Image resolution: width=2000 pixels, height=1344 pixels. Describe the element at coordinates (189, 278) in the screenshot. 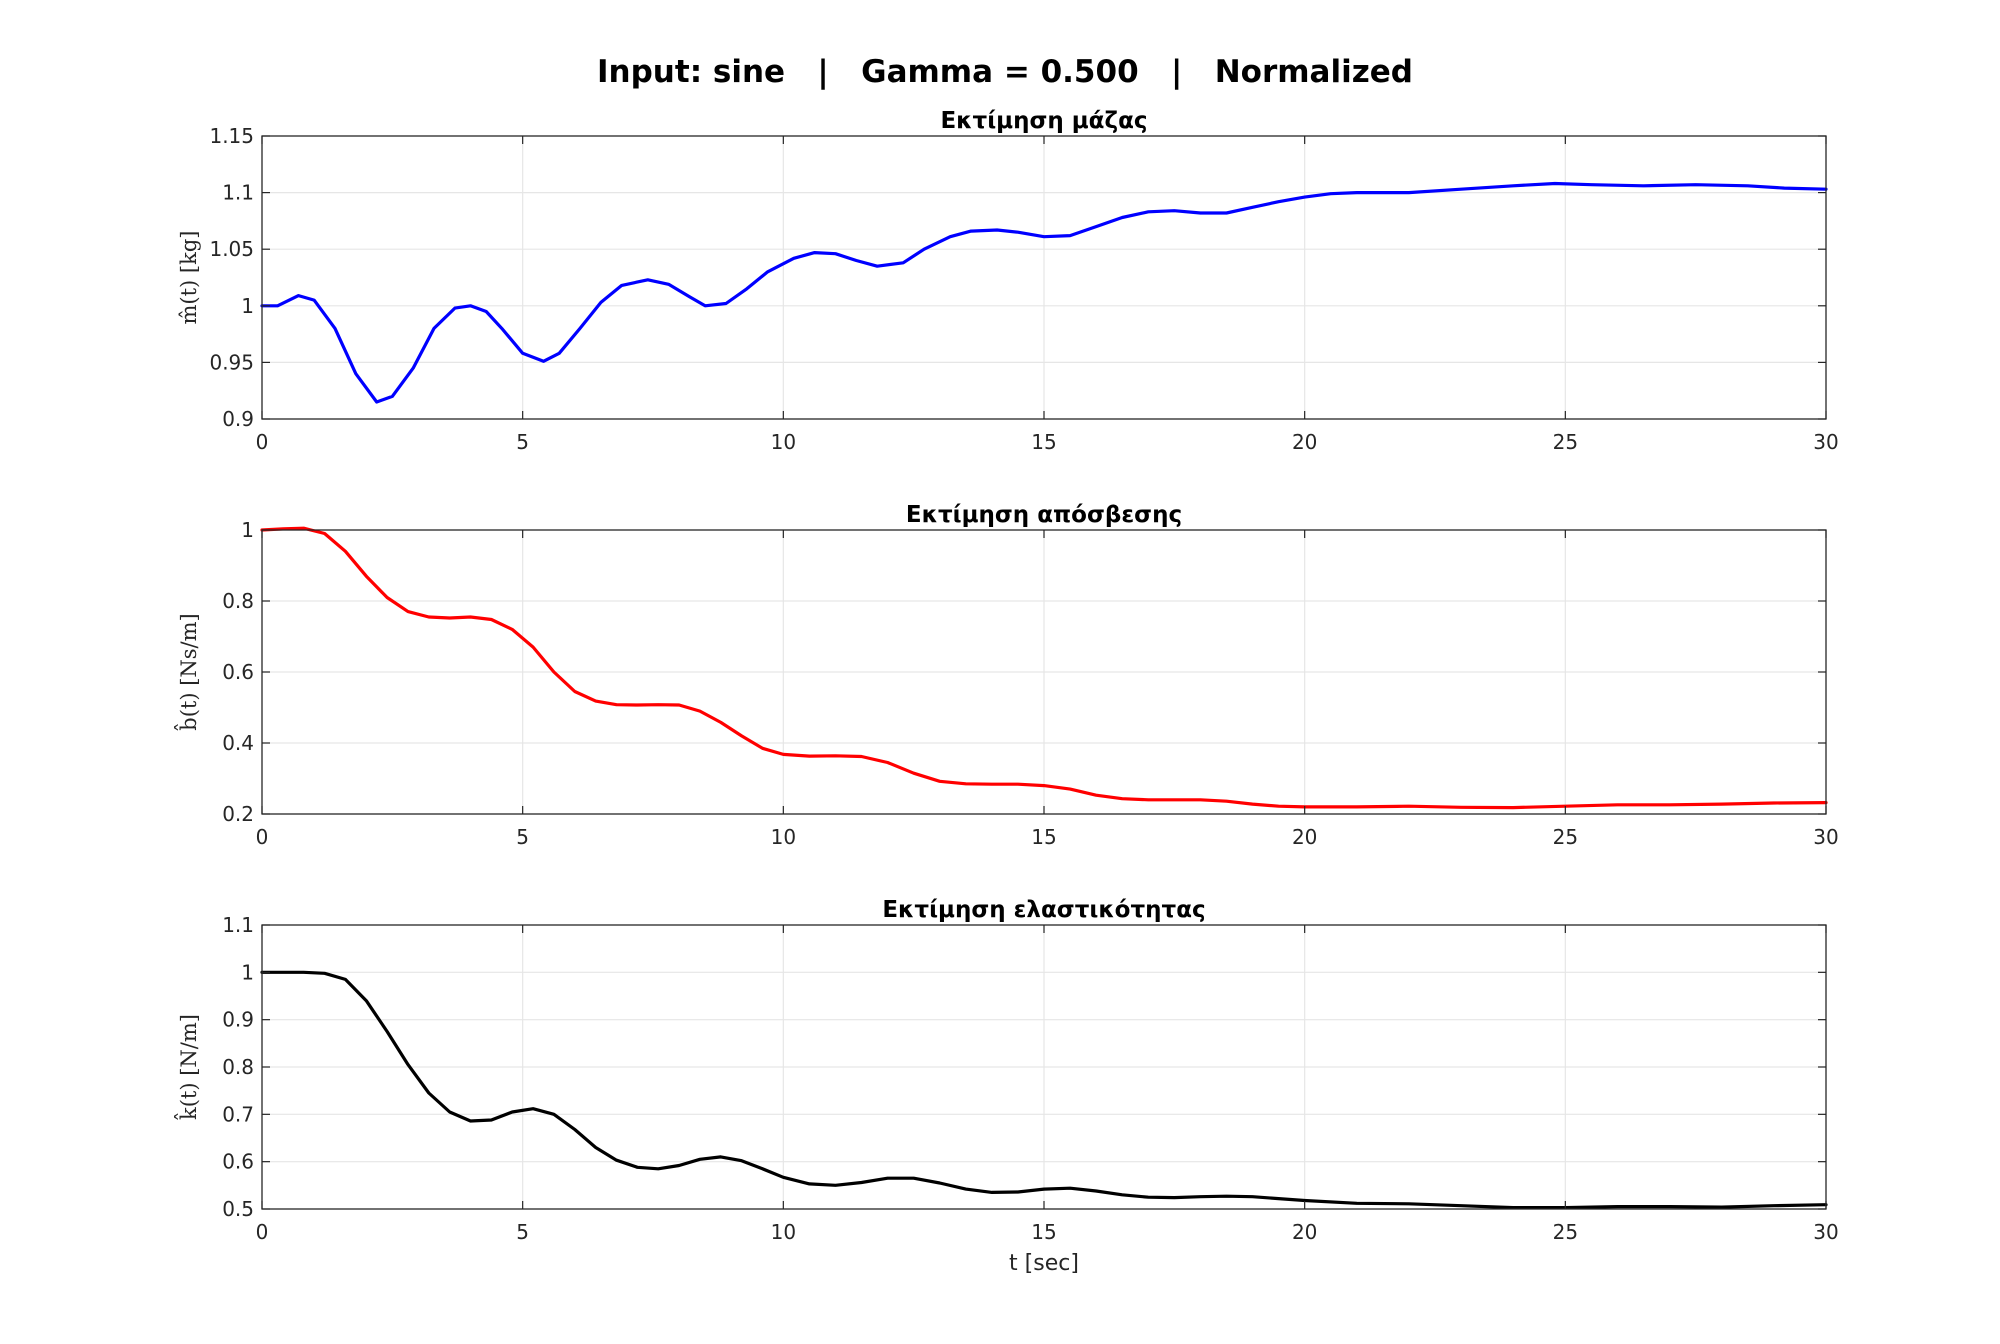

I see `mass-y-axis-label: m̂(t) [kg]` at that location.